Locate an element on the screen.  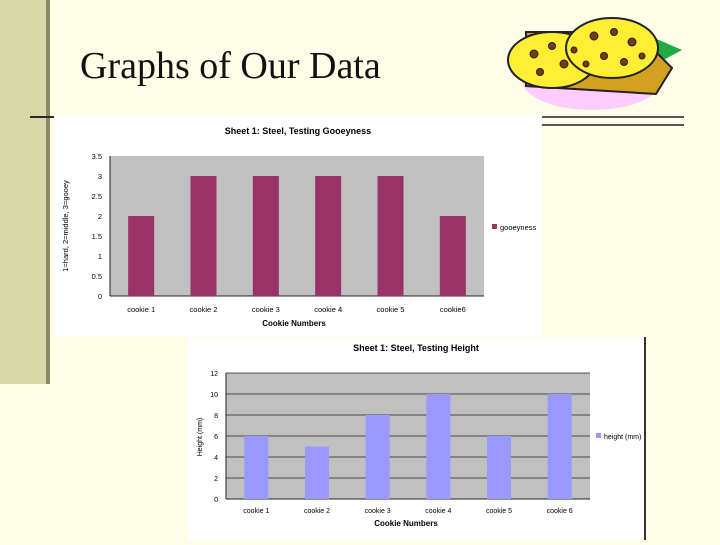
y-tick-label: 3.5 is located at coordinates (97, 156).